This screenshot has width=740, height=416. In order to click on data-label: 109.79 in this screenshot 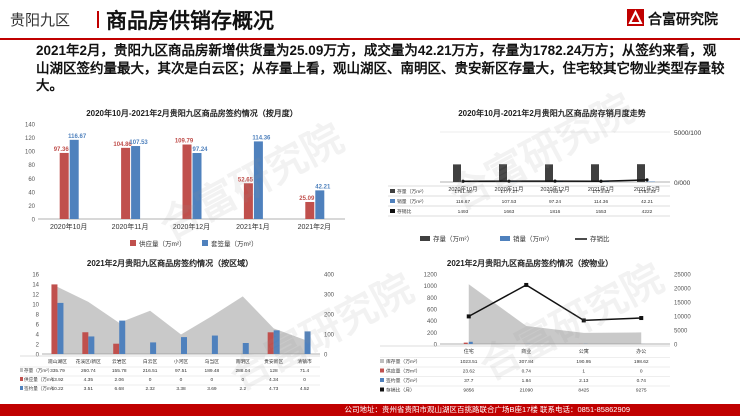, I will do `click(184, 141)`.